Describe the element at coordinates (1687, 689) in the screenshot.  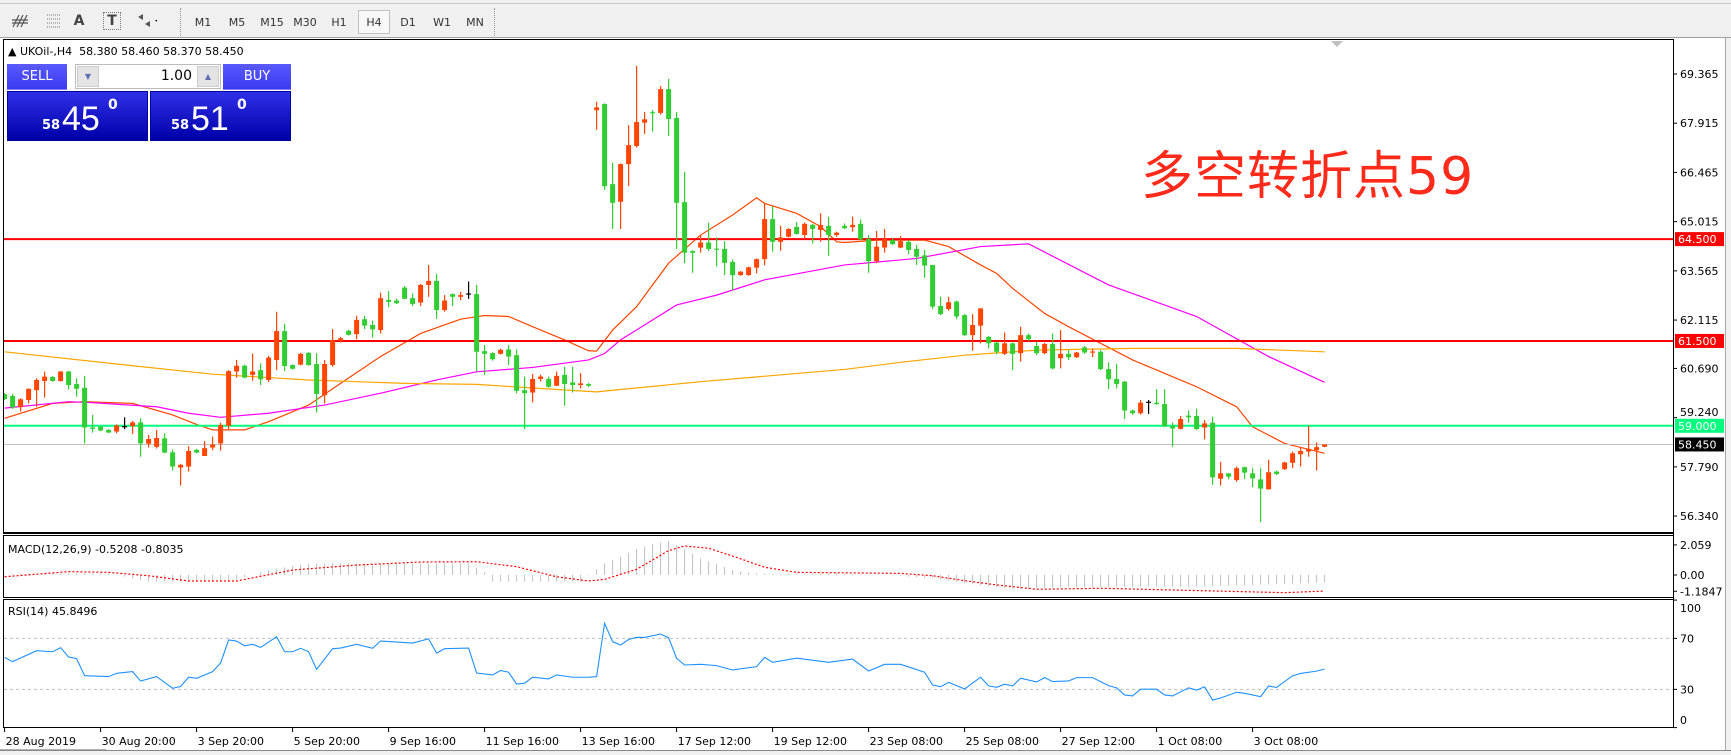
I see `rsi-tick-label: 30` at that location.